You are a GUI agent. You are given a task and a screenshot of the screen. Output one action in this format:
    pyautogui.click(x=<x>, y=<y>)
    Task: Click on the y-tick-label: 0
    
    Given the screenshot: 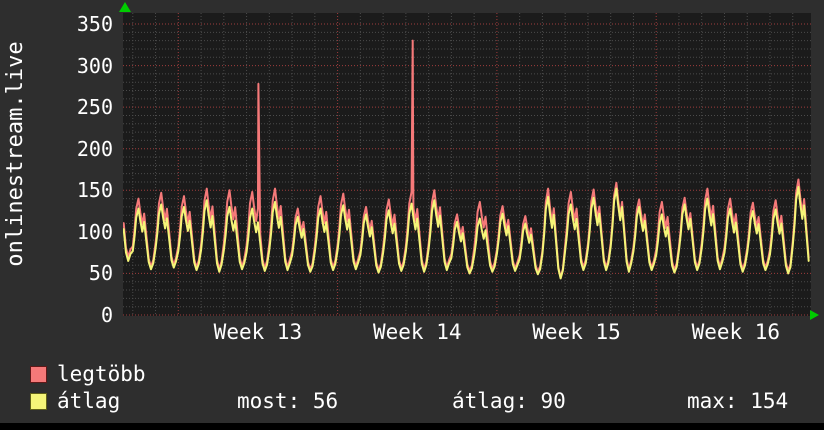 What is the action you would take?
    pyautogui.click(x=106, y=315)
    